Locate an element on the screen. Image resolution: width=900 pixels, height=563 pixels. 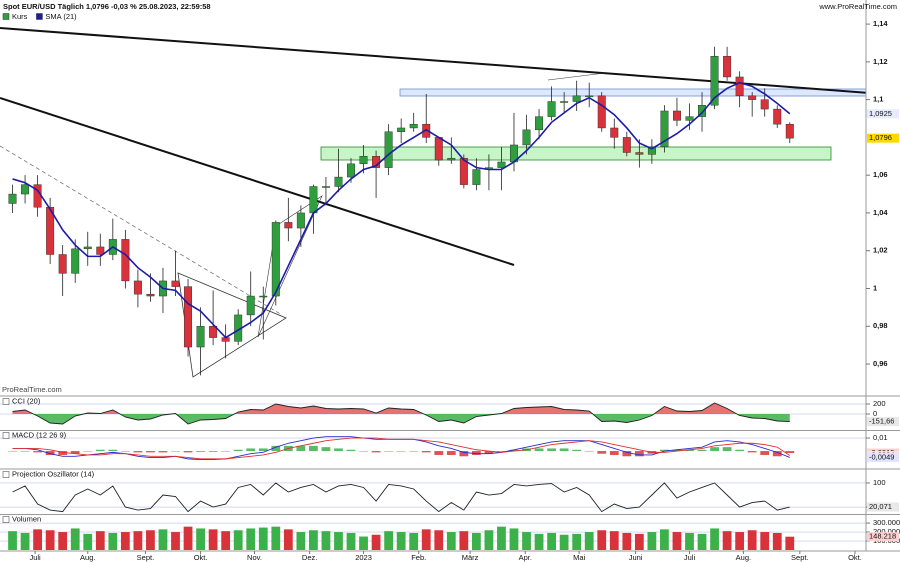
source: www.ProRealTime.com is located at coordinates (857, 6).